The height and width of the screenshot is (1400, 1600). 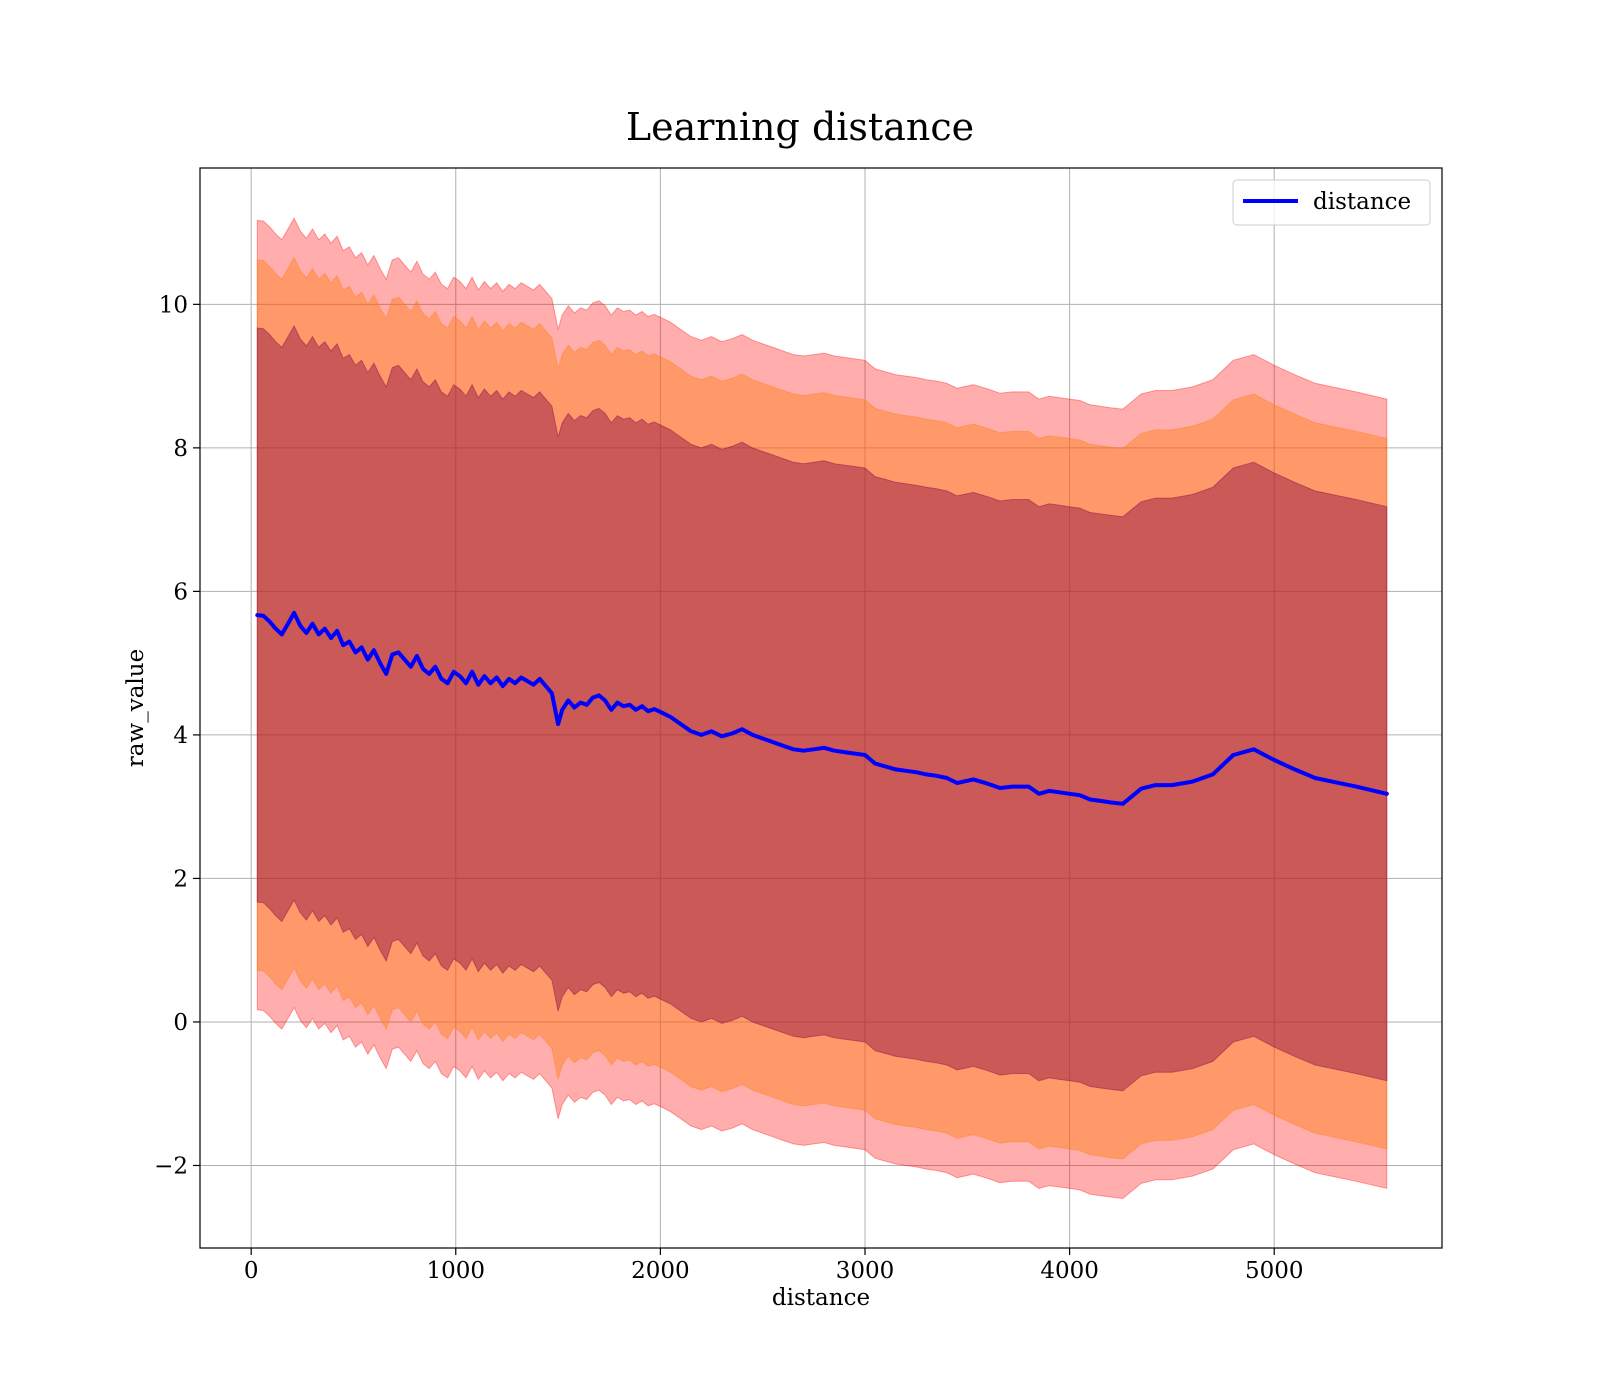 I want to click on x-tick-label: 2000, so click(x=660, y=1271).